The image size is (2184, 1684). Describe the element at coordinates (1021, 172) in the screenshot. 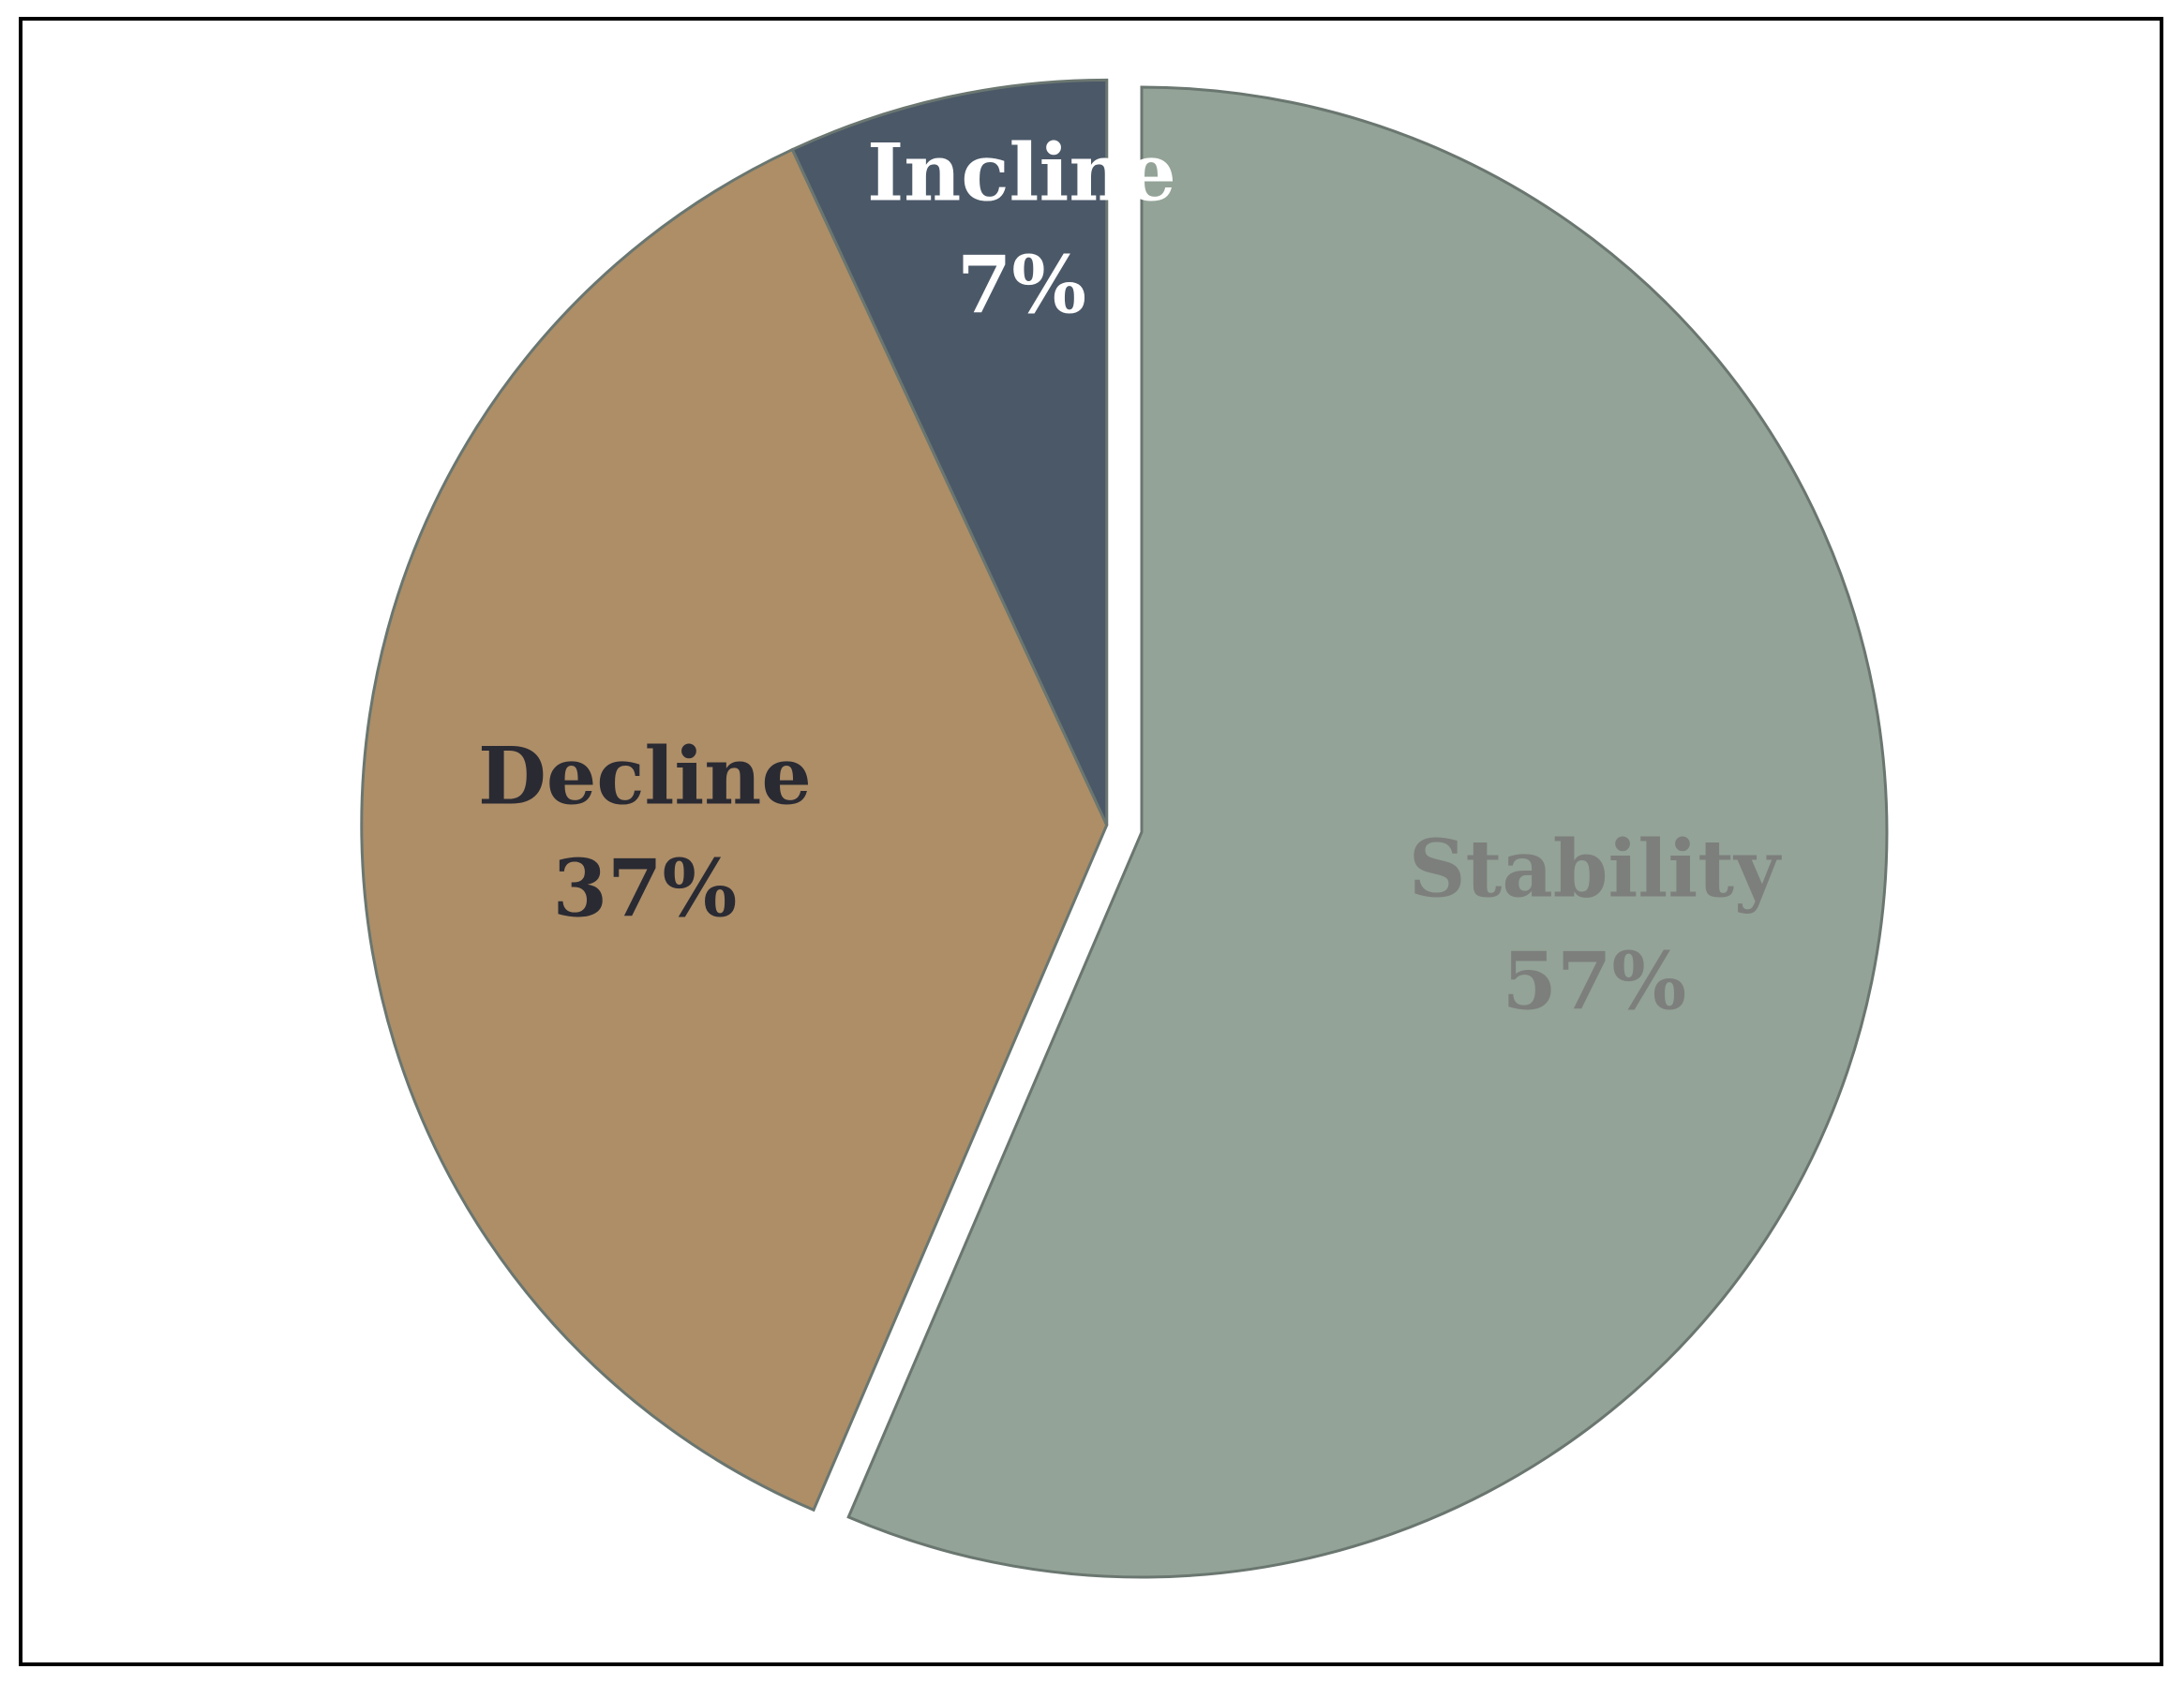

I see `slice-label-incline: Incline` at that location.